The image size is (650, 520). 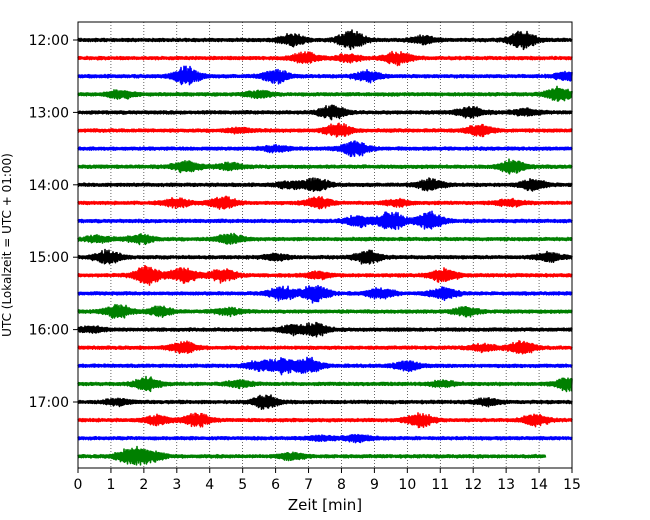 I want to click on x-tick-label-2: 2, so click(x=143, y=485).